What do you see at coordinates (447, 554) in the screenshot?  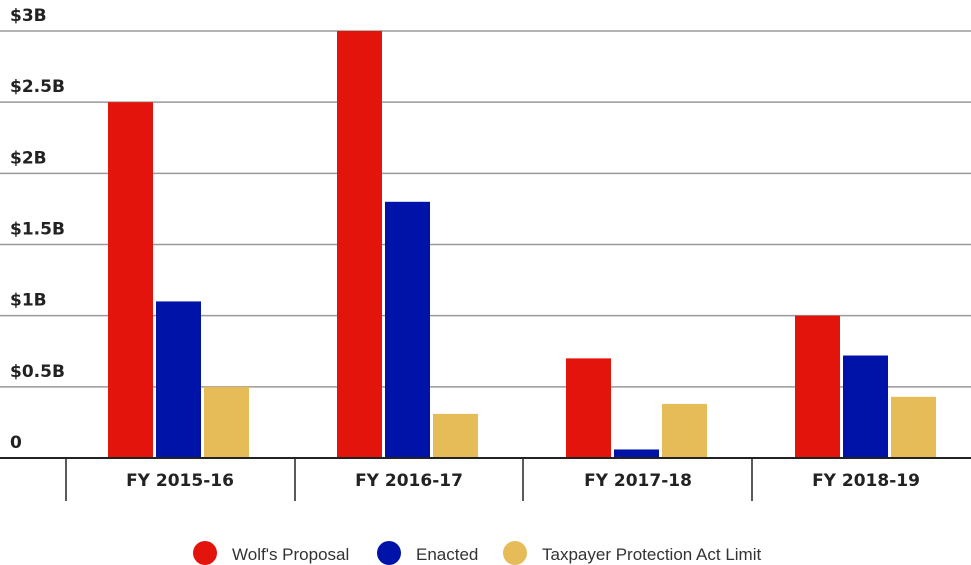 I see `legend-label: Enacted` at bounding box center [447, 554].